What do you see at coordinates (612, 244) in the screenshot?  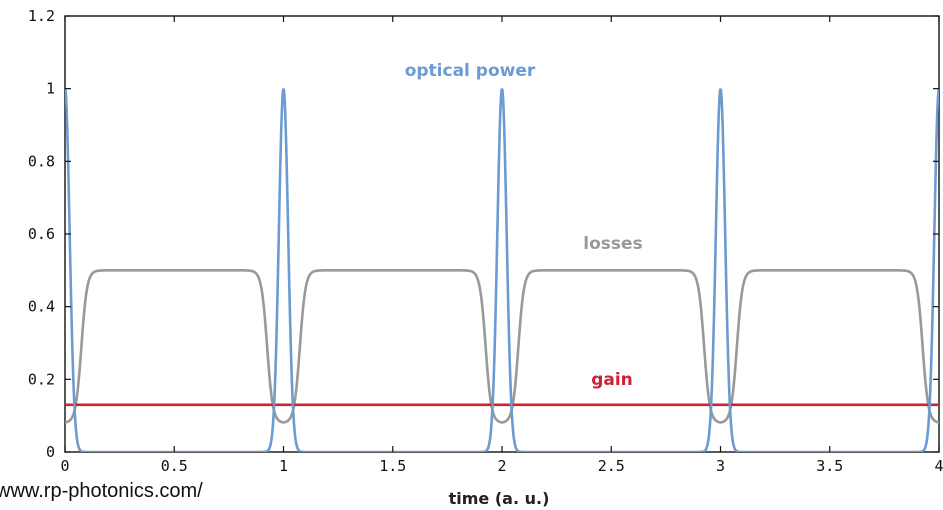 I see `series-label-losses: losses` at bounding box center [612, 244].